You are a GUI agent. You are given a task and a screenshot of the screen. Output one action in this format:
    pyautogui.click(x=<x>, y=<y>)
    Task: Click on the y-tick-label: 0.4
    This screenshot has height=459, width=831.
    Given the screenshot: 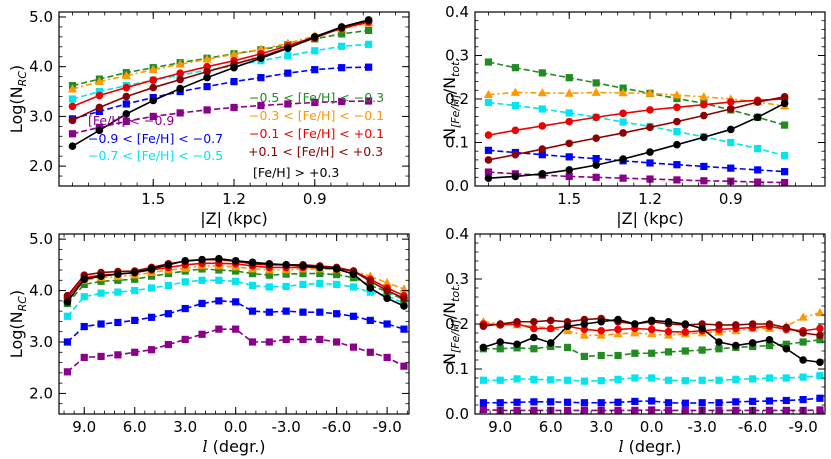 What is the action you would take?
    pyautogui.click(x=457, y=234)
    